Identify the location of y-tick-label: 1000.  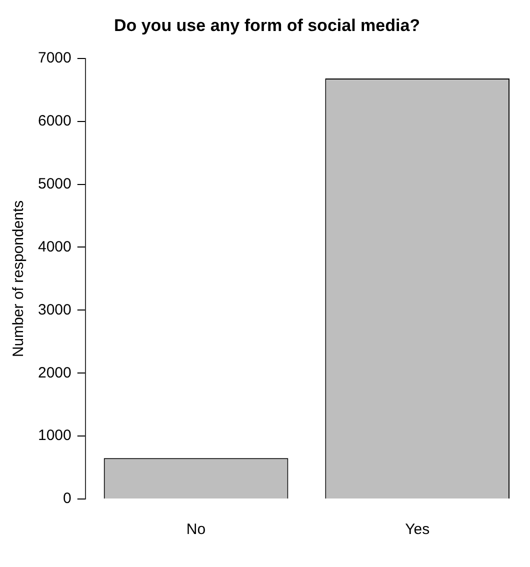
(55, 435).